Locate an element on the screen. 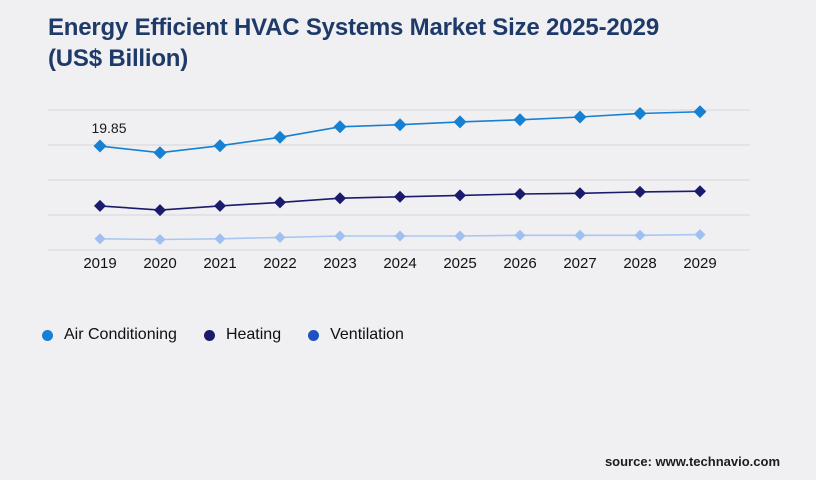 The width and height of the screenshot is (816, 480). chart-title-line2: (US$ Billion) is located at coordinates (118, 59).